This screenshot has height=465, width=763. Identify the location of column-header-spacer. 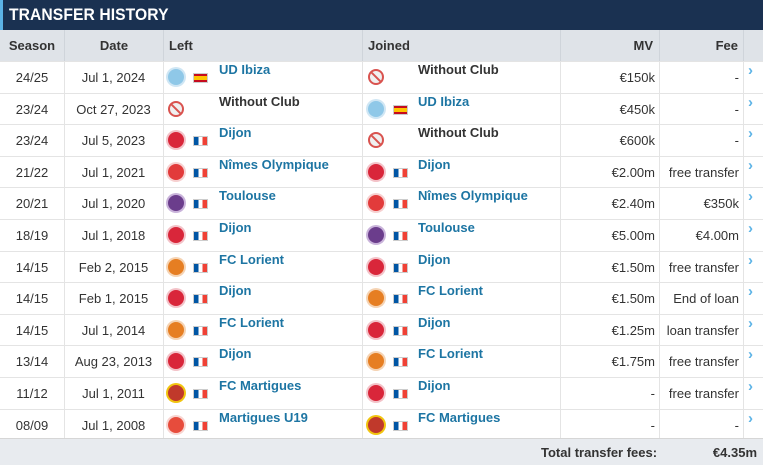
(753, 45).